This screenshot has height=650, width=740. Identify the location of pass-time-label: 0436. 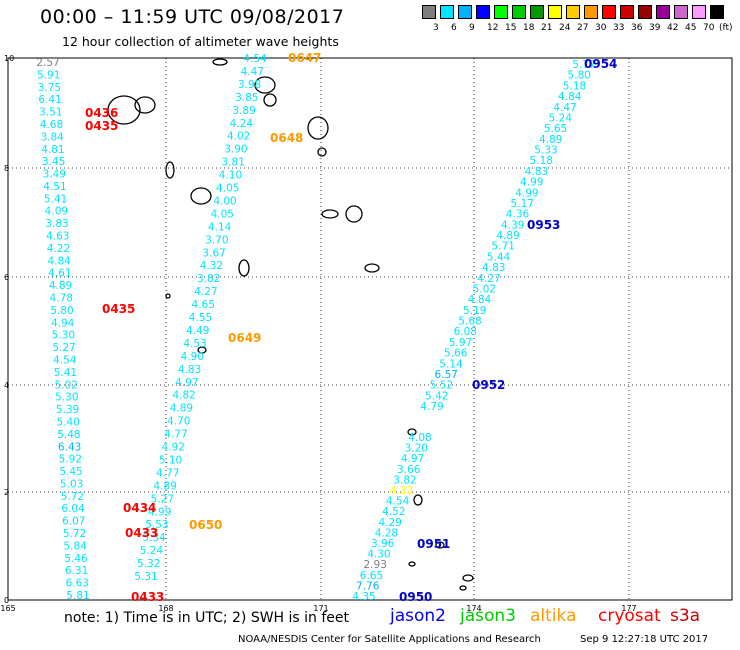
(101, 113).